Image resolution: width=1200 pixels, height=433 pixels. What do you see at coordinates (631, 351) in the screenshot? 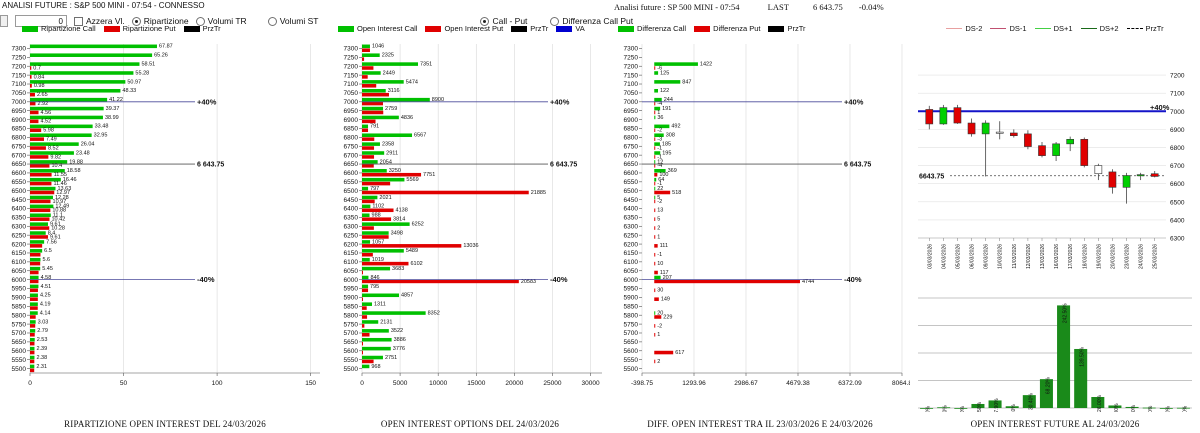
I see `chart-text: 5600` at bounding box center [631, 351].